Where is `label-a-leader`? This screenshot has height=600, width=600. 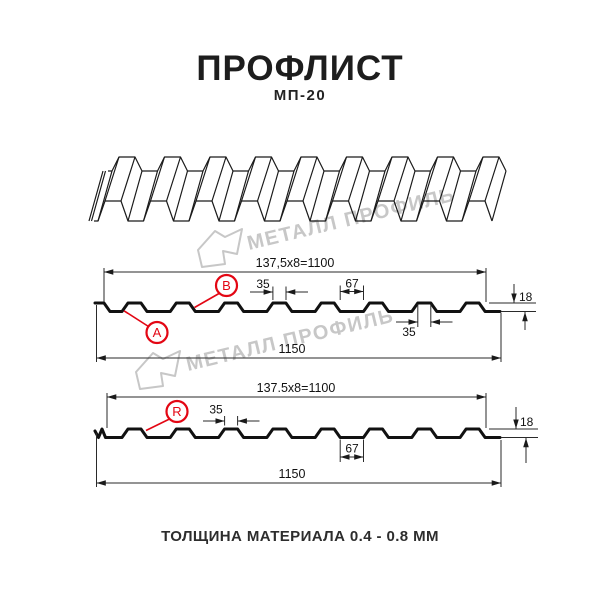
label-a-leader is located at coordinates (136, 319).